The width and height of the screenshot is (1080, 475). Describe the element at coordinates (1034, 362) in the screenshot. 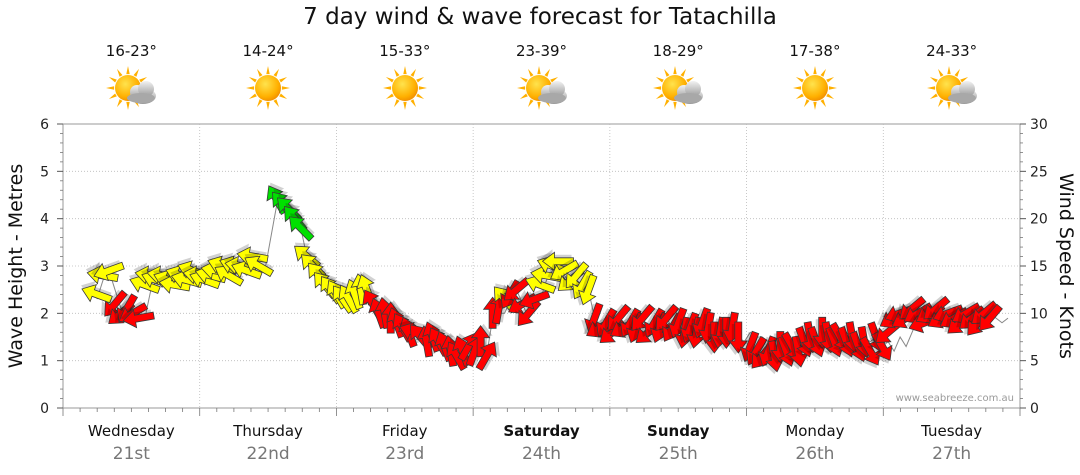

I see `y-right-tick-label: 5` at that location.